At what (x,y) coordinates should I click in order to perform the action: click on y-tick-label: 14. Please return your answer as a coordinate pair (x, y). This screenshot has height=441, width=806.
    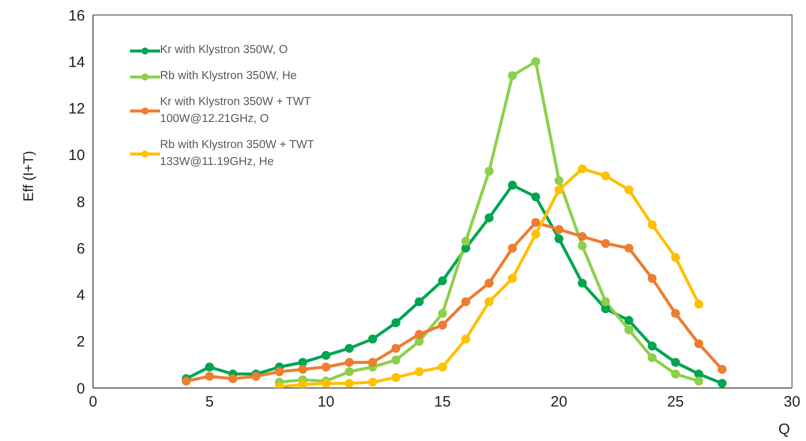
    Looking at the image, I should click on (76, 62).